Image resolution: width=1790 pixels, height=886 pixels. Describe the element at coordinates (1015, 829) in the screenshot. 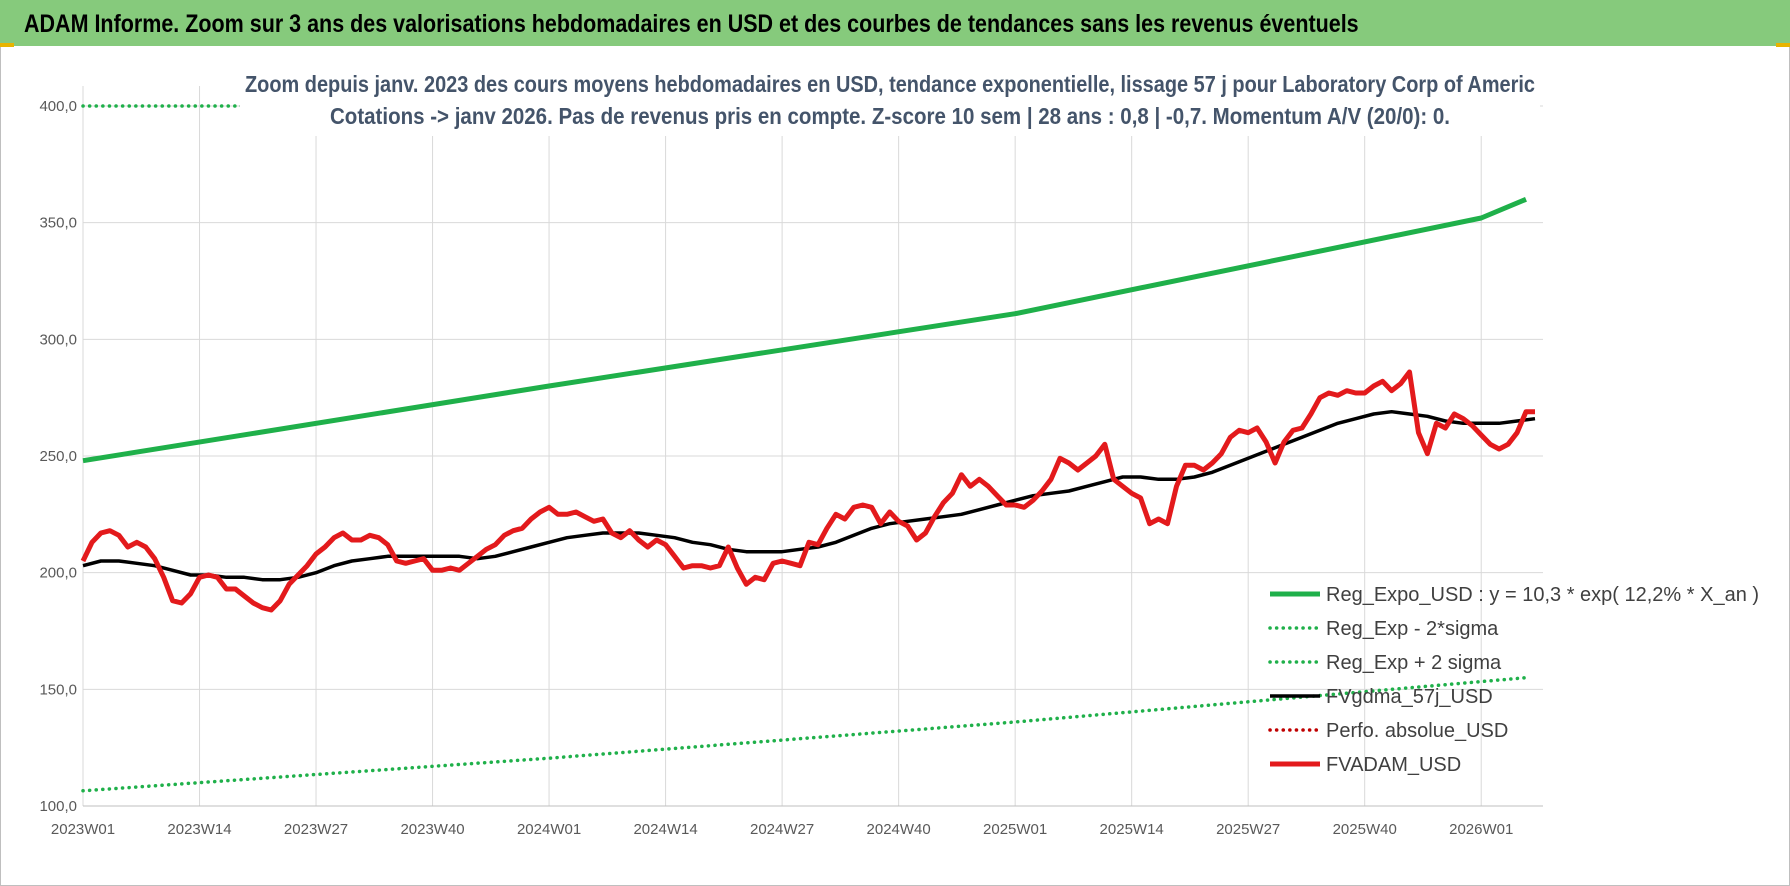

I see `x-tick-label: 2025W01` at that location.